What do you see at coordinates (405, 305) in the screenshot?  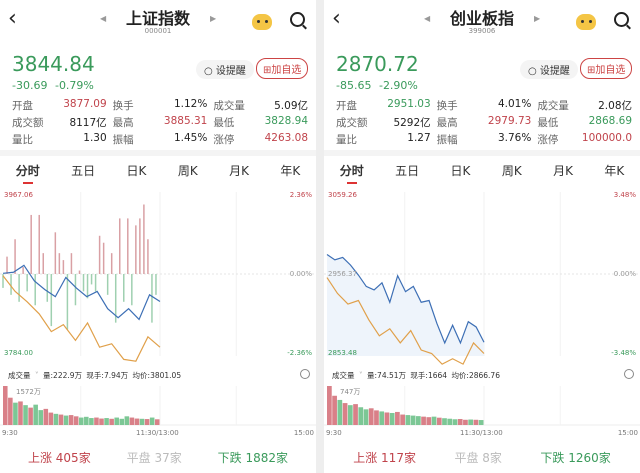 I see `price-area` at bounding box center [405, 305].